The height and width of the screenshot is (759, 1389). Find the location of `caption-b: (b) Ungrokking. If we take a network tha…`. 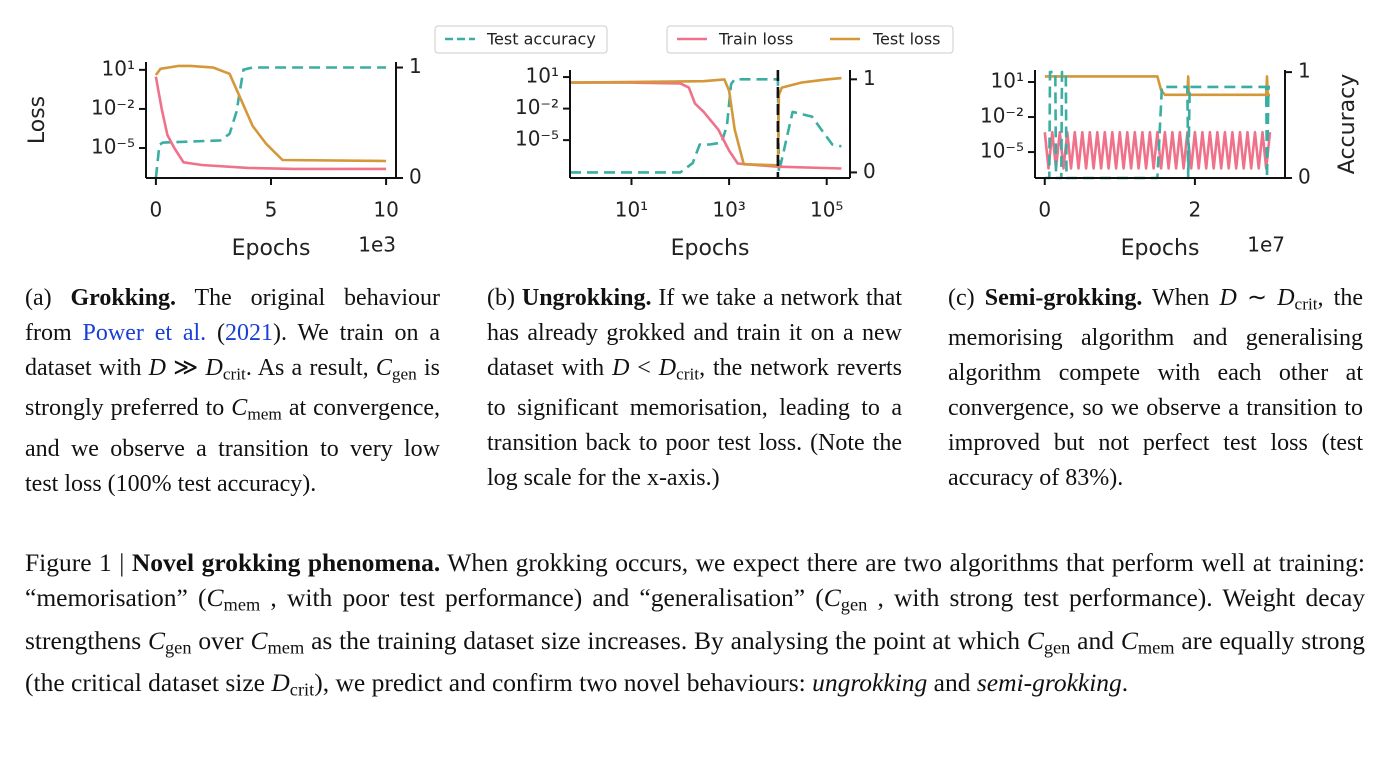

caption-b: (b) Ungrokking. If we take a network tha… is located at coordinates (694, 388).